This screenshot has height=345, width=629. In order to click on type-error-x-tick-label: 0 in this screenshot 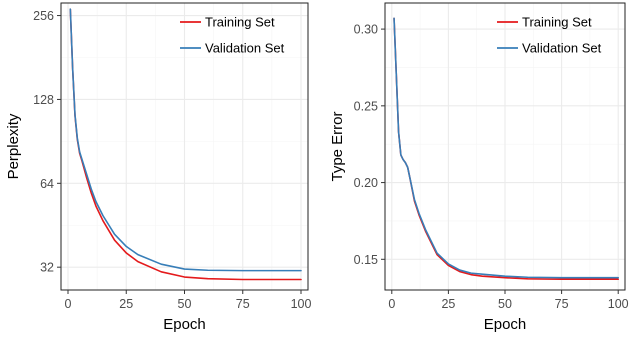, I will do `click(391, 304)`.